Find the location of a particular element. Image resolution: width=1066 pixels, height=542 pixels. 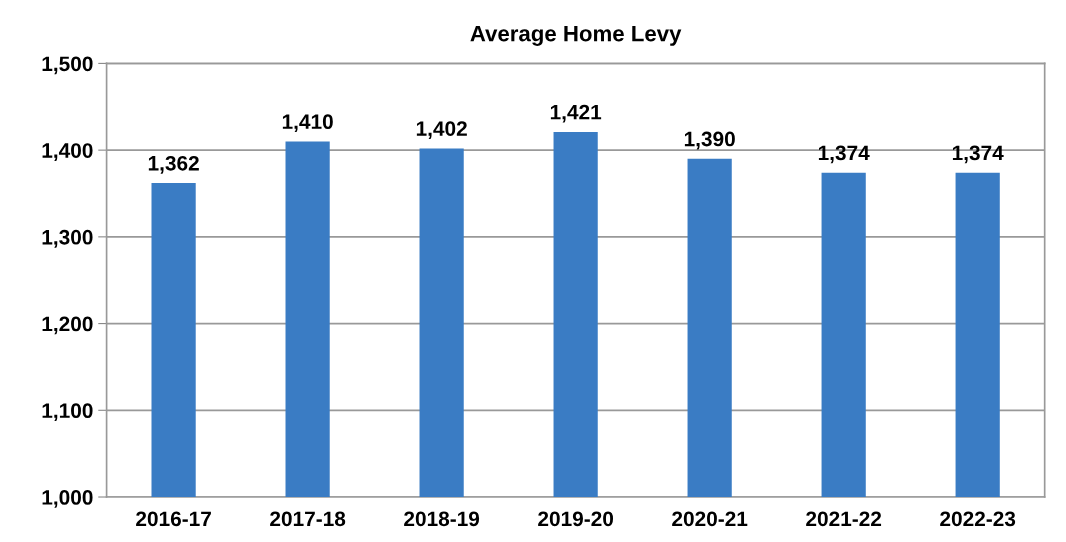

data-label: 1,402 is located at coordinates (441, 130).